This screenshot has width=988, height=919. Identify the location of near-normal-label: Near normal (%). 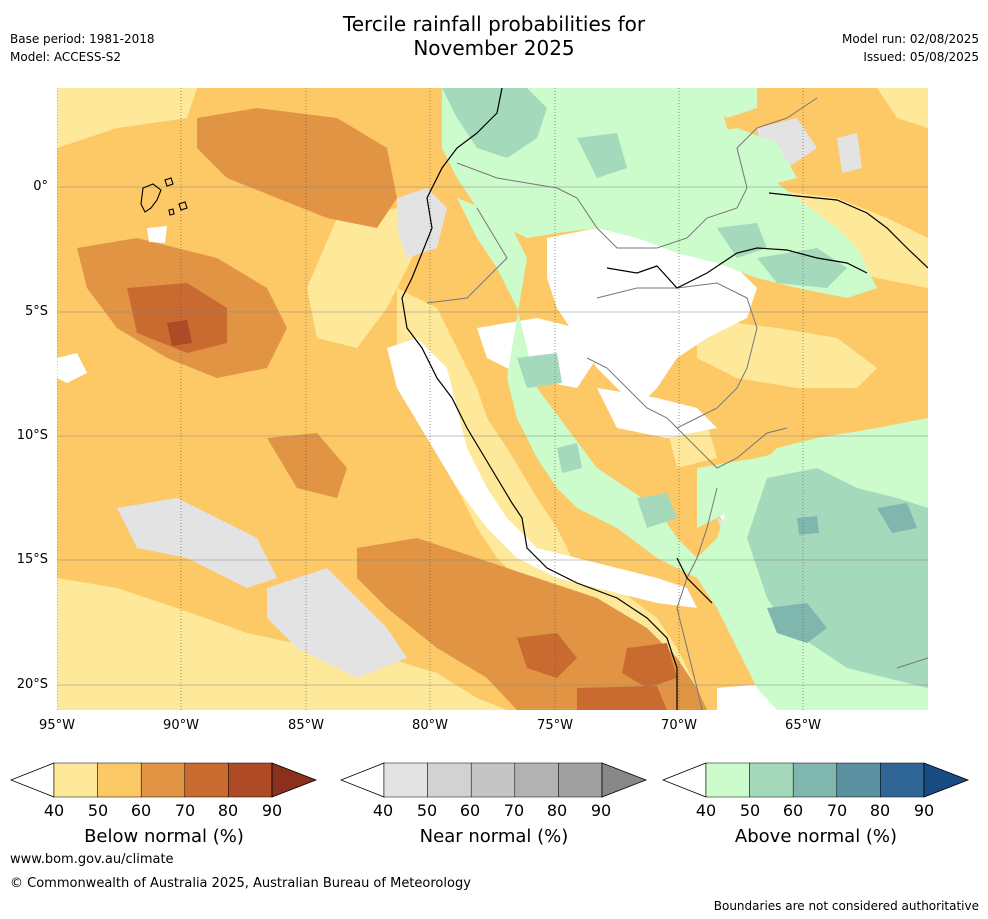
(494, 836).